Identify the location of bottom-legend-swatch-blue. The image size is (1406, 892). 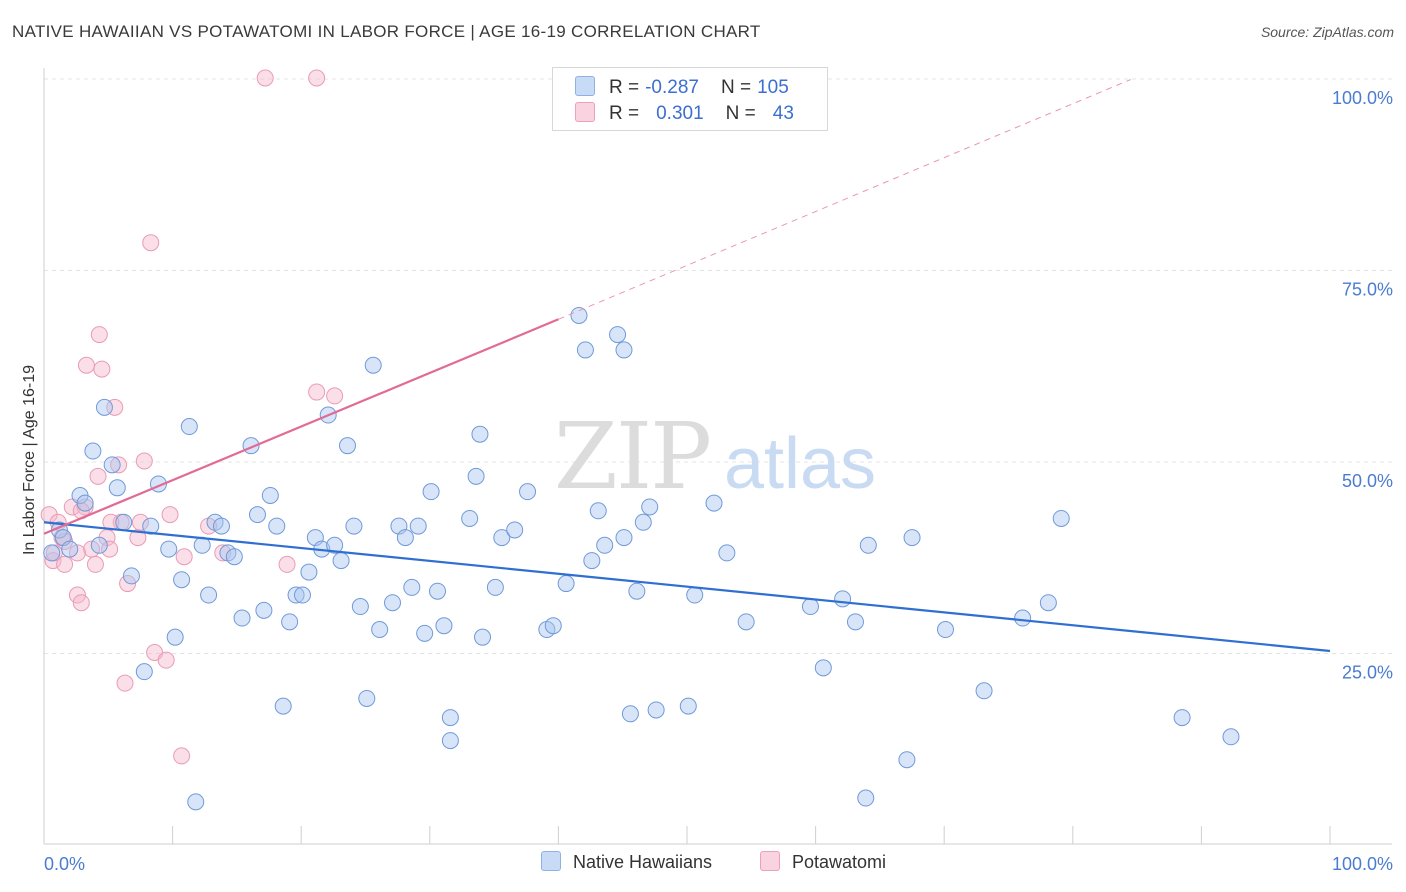
(551, 861).